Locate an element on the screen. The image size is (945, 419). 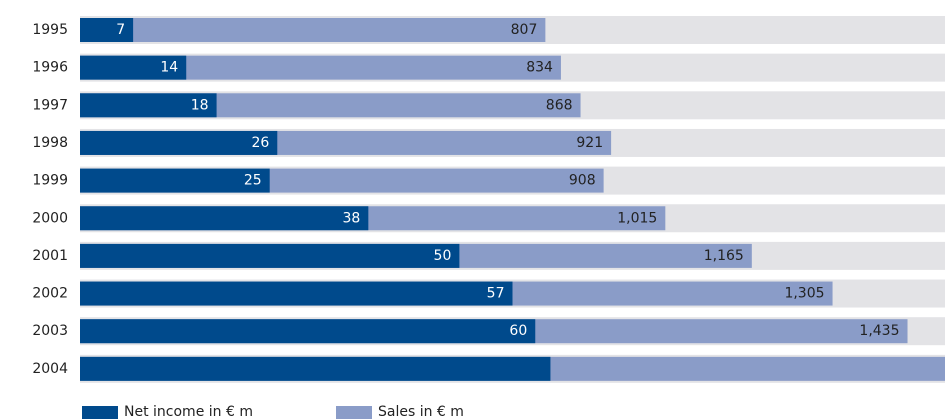
value-label: 807 is located at coordinates (524, 30).